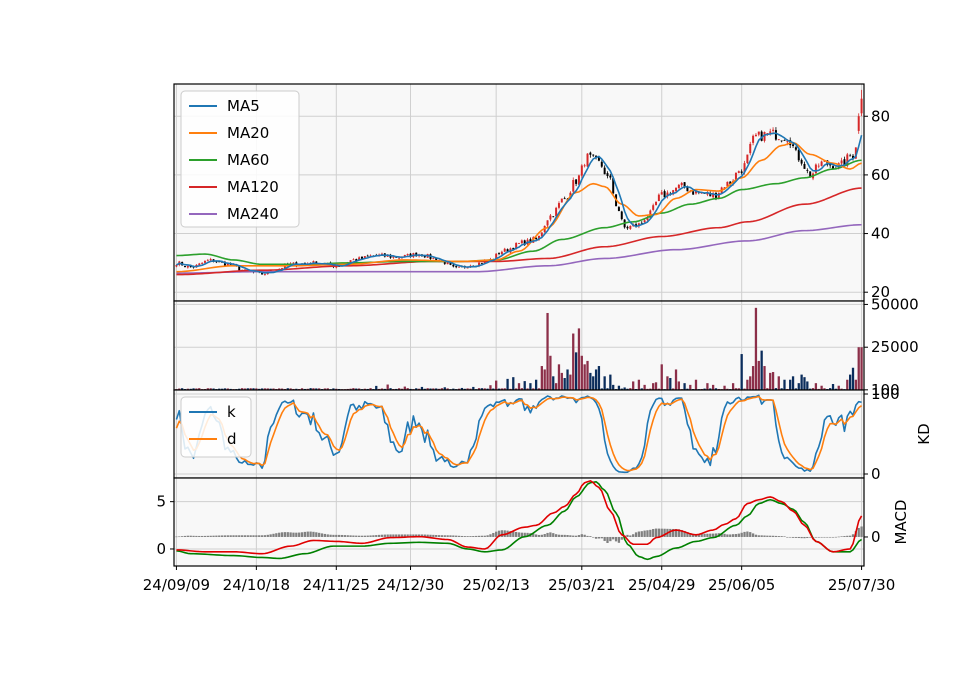 Image resolution: width=960 pixels, height=694 pixels. I want to click on kd-panel-ytick-label: 0, so click(876, 474).